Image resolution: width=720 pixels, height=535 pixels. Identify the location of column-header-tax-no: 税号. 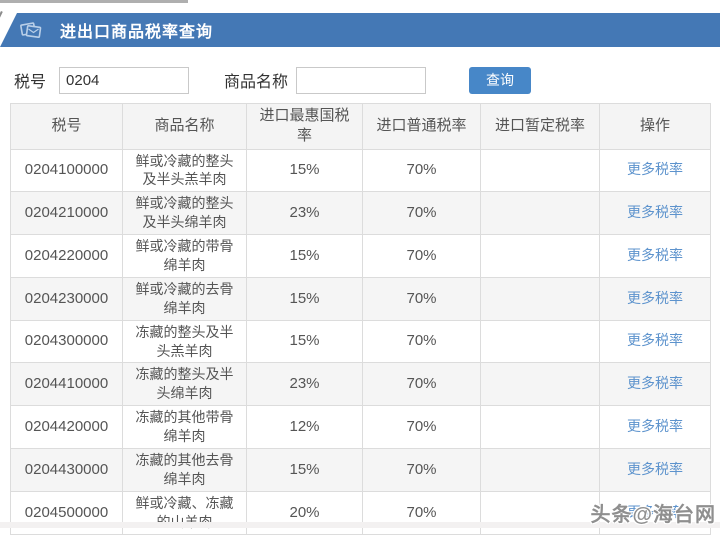
(66, 126).